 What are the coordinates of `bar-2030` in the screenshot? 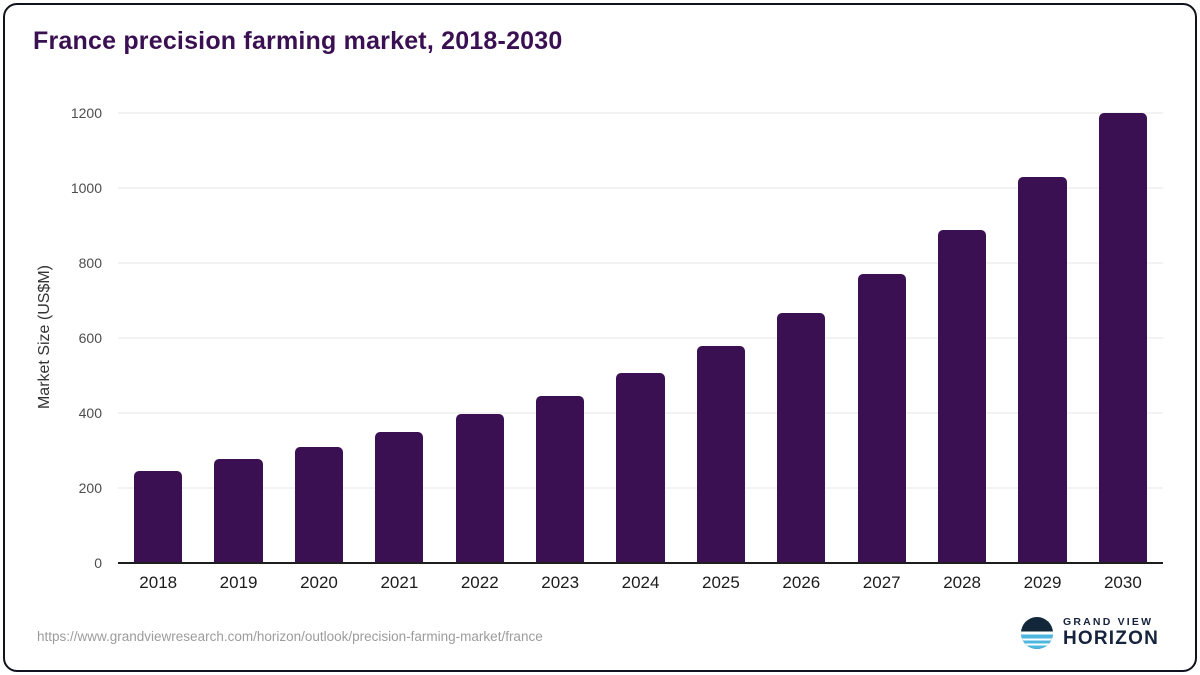 It's located at (1122, 338).